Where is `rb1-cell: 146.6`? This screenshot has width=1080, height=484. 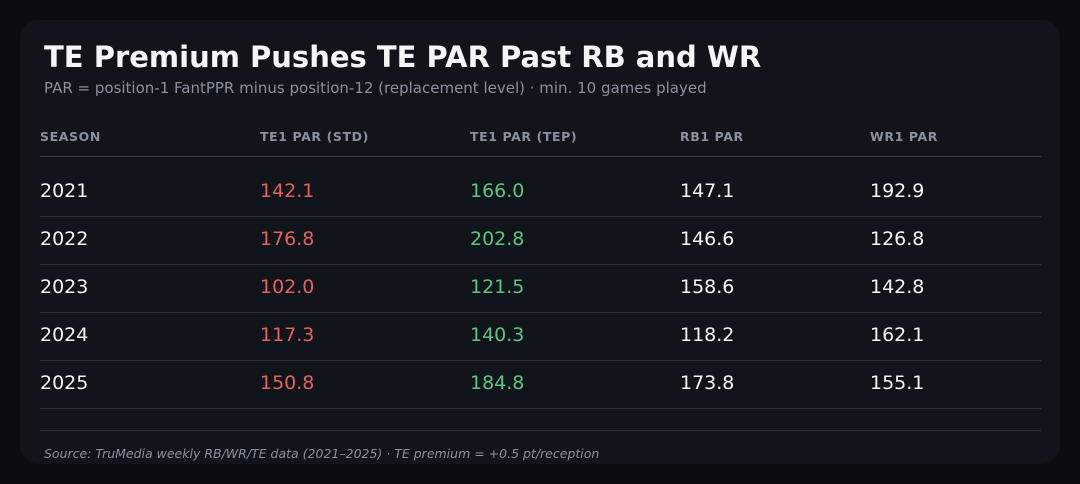 rb1-cell: 146.6 is located at coordinates (707, 239).